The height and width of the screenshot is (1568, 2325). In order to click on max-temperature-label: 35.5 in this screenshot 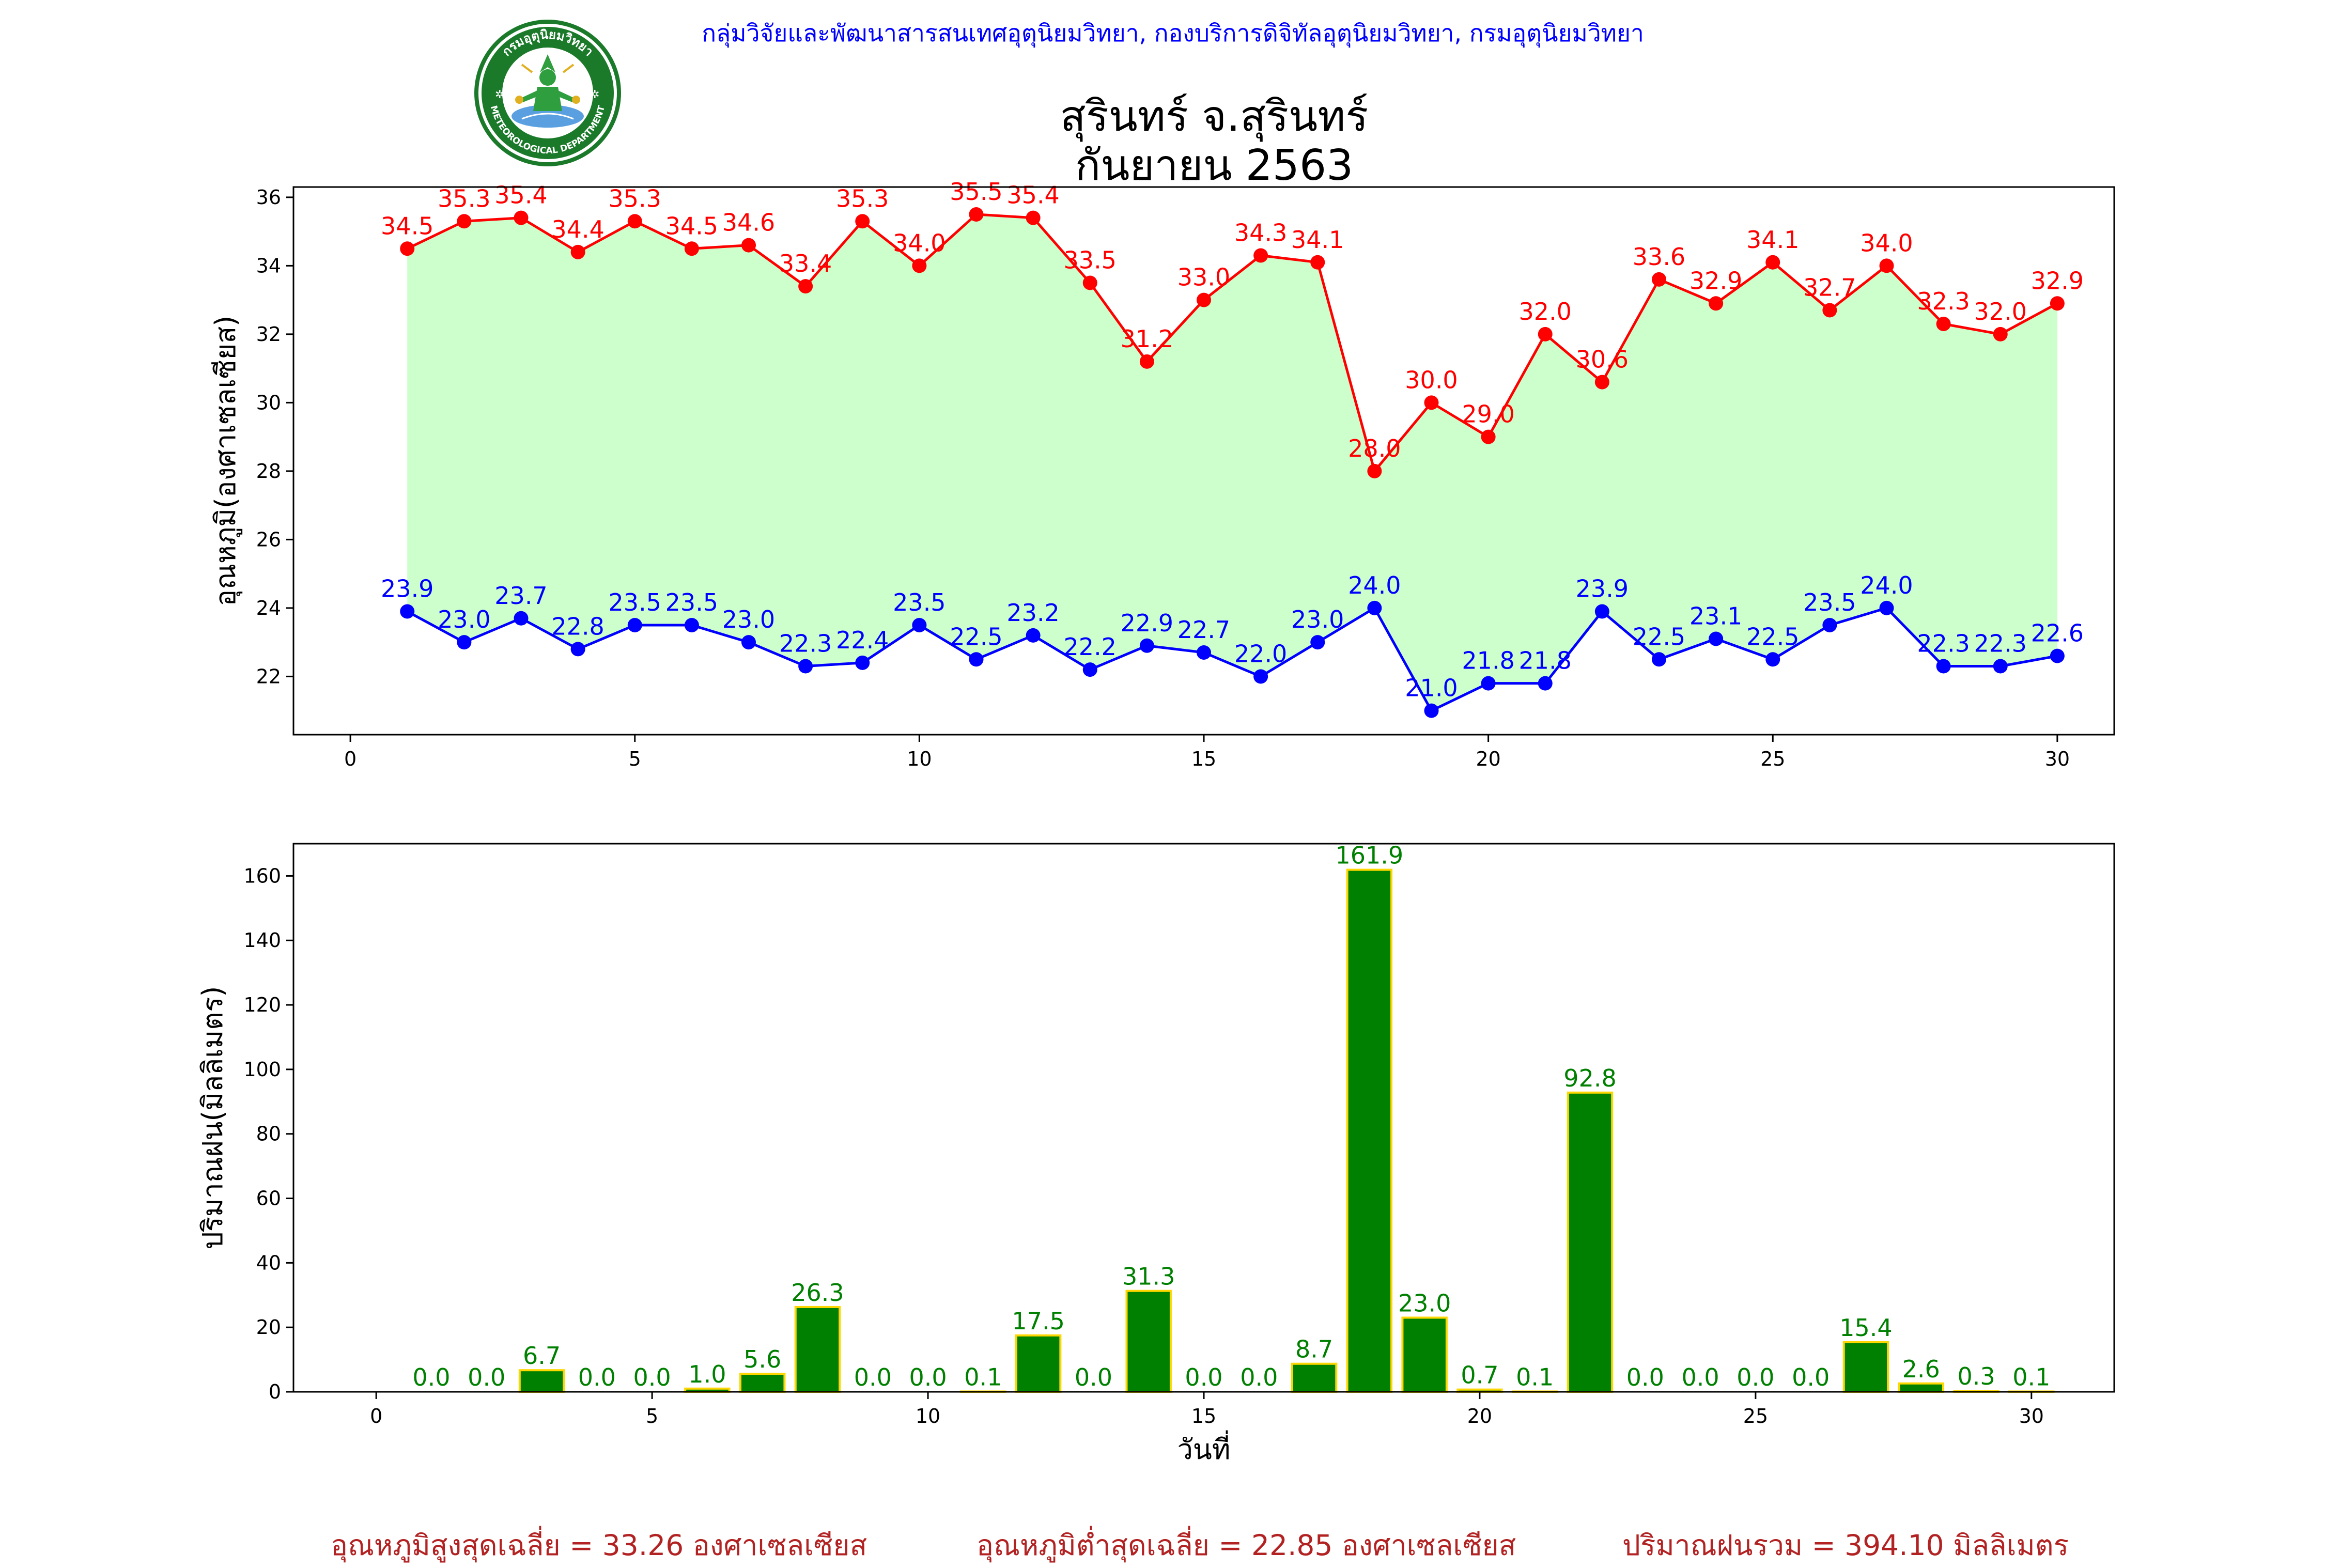, I will do `click(976, 192)`.